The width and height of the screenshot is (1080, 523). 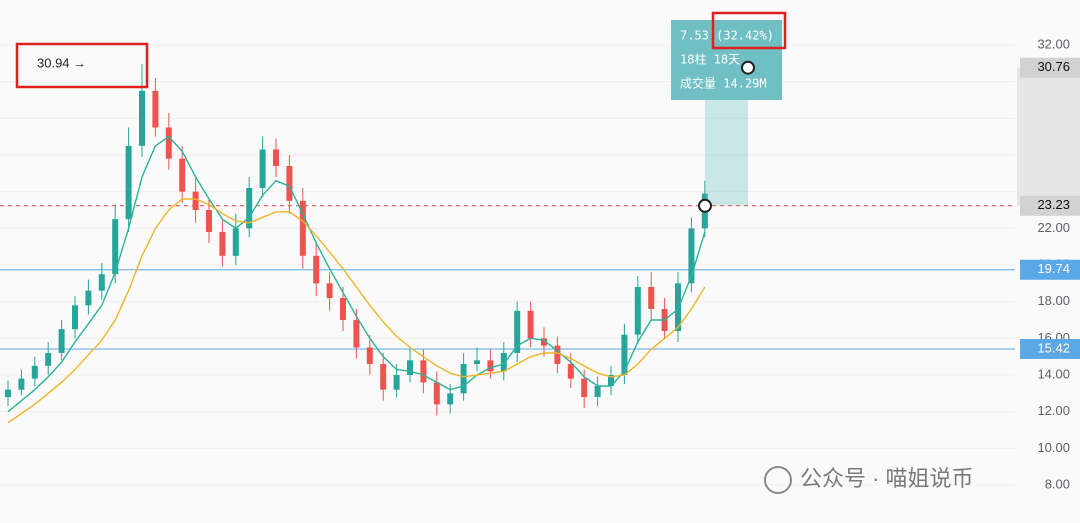 I want to click on y-tick-label: 22.00, so click(x=1053, y=227).